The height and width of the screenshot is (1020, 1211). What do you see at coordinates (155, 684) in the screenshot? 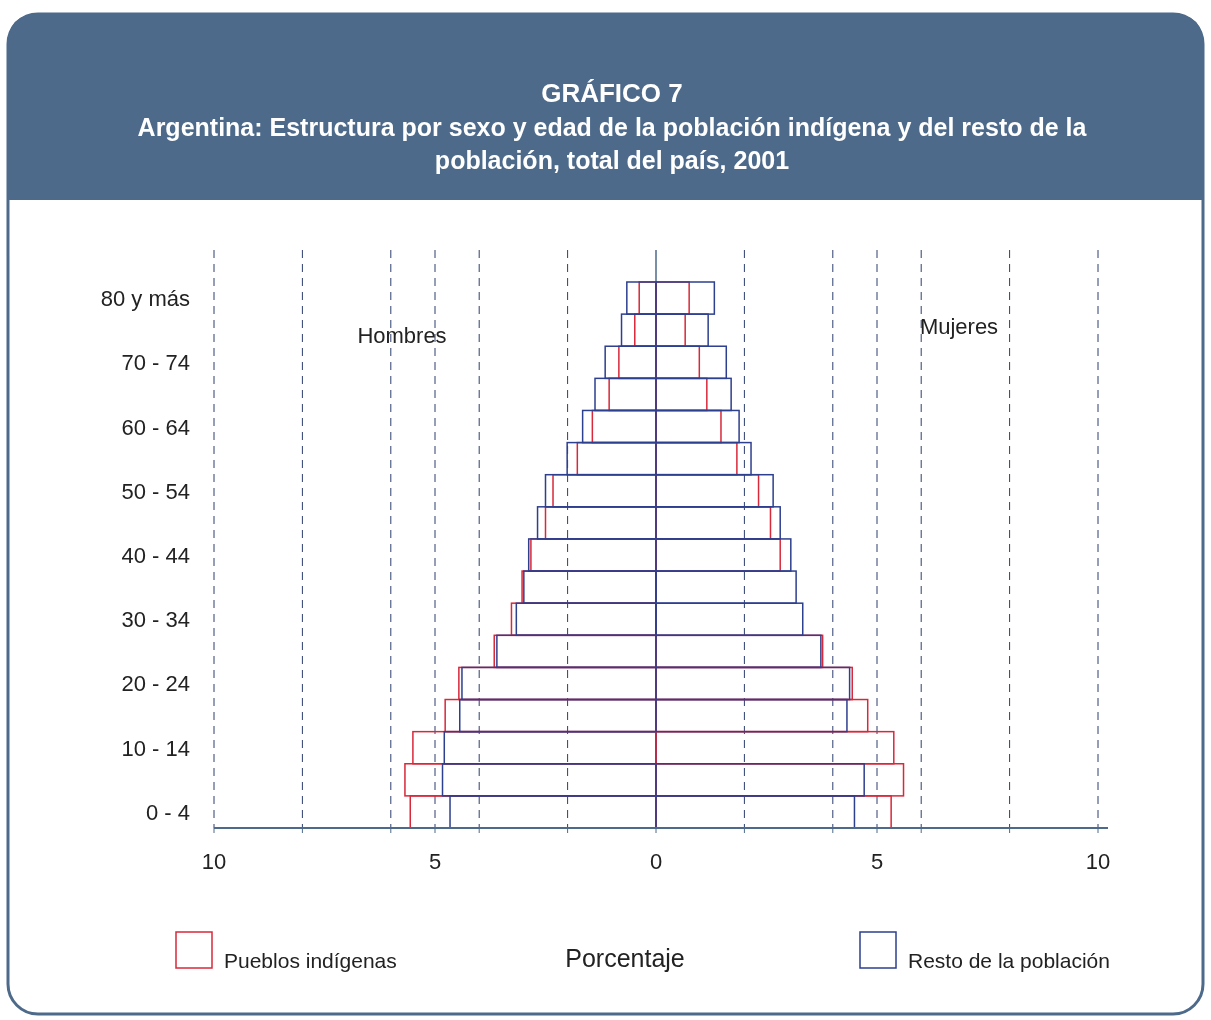
I see `y-tick-label: 20 - 24` at bounding box center [155, 684].